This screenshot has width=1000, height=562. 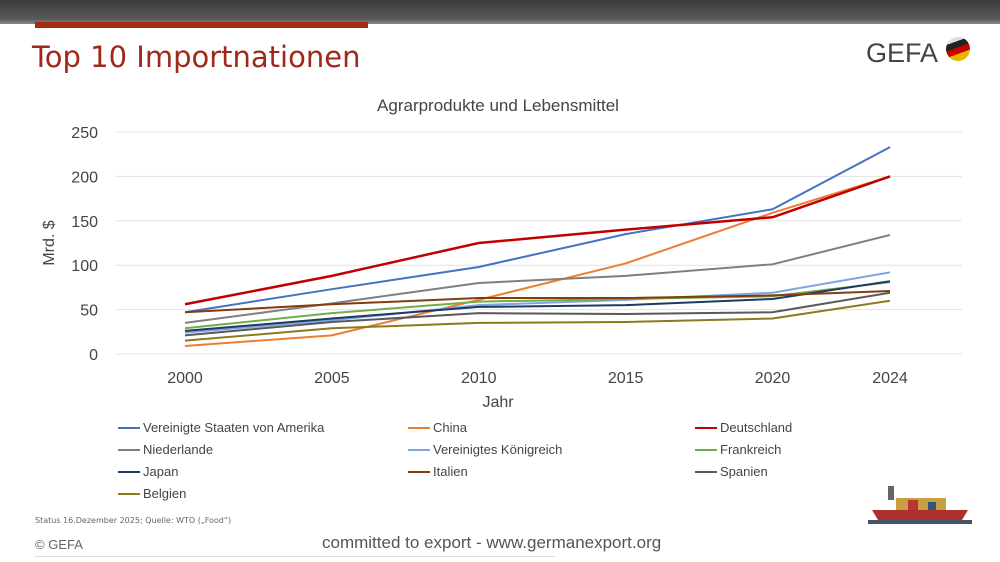 I want to click on legend-item: Frankreich, so click(x=738, y=449).